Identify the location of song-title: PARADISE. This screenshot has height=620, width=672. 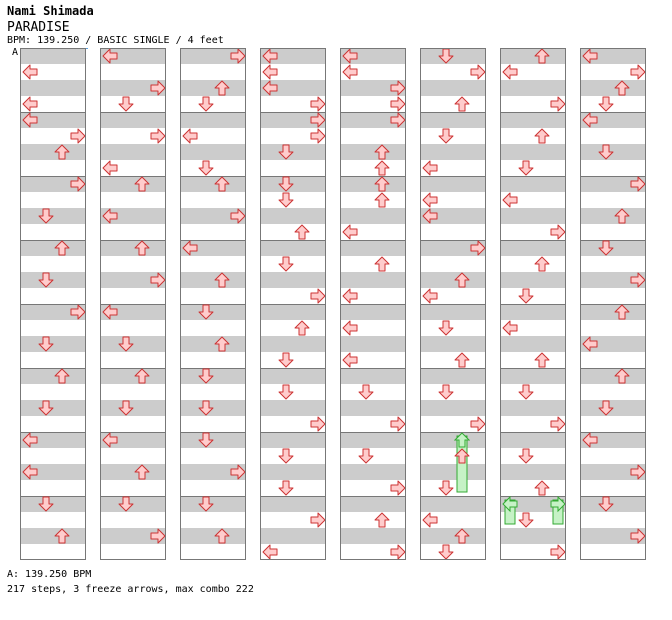
(38, 27).